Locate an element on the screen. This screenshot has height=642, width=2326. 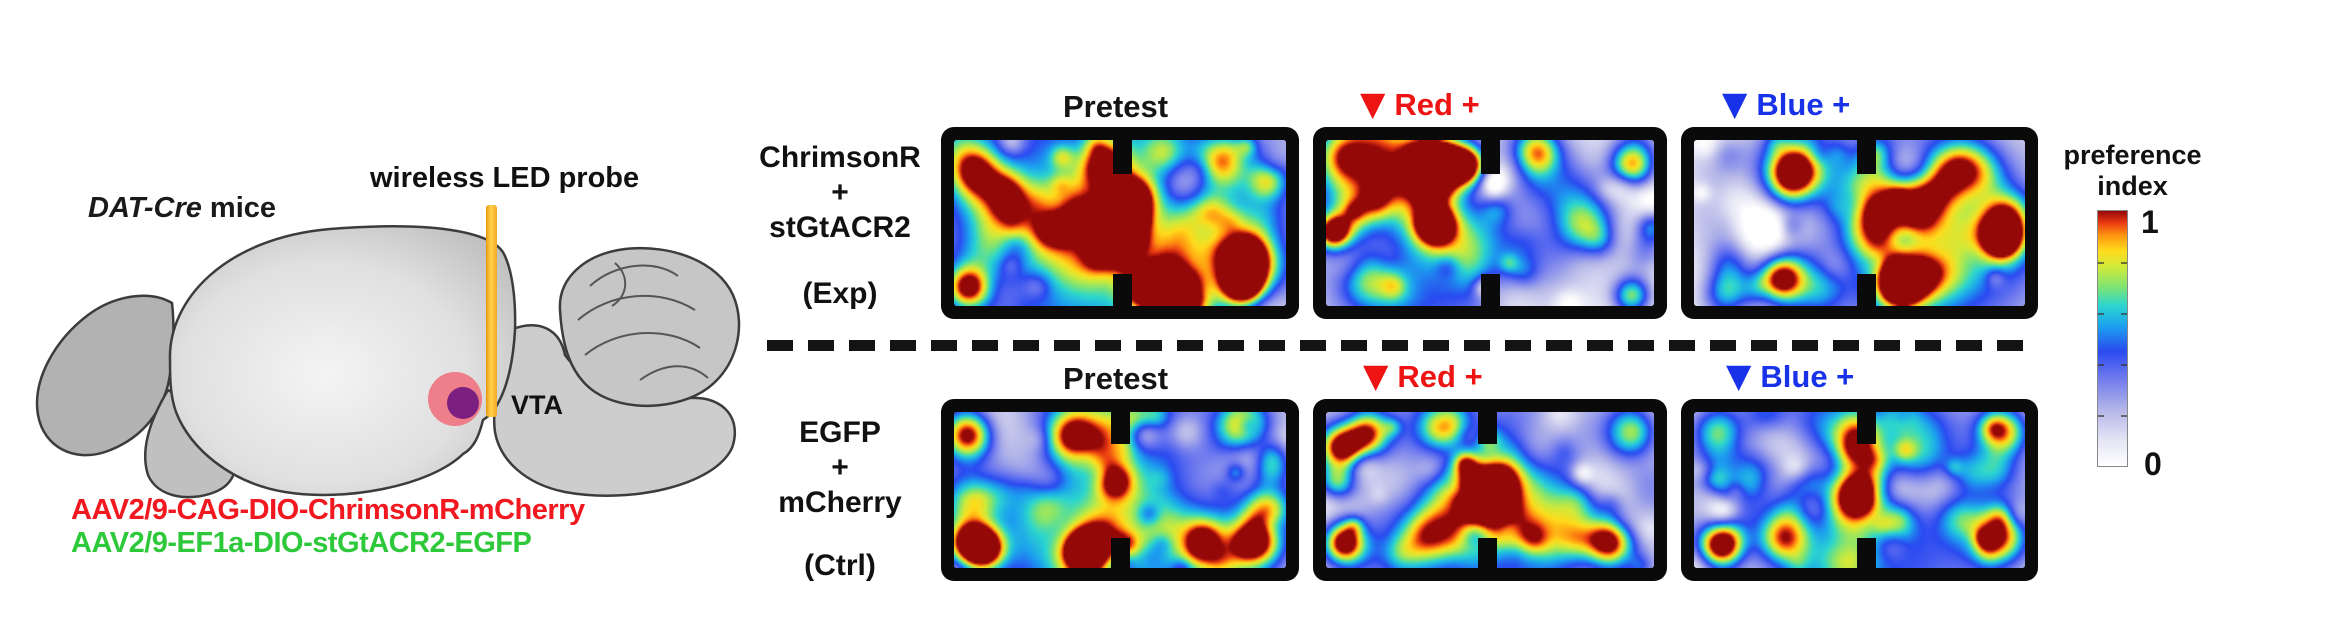
colorbar-title: preference index is located at coordinates (2132, 171).